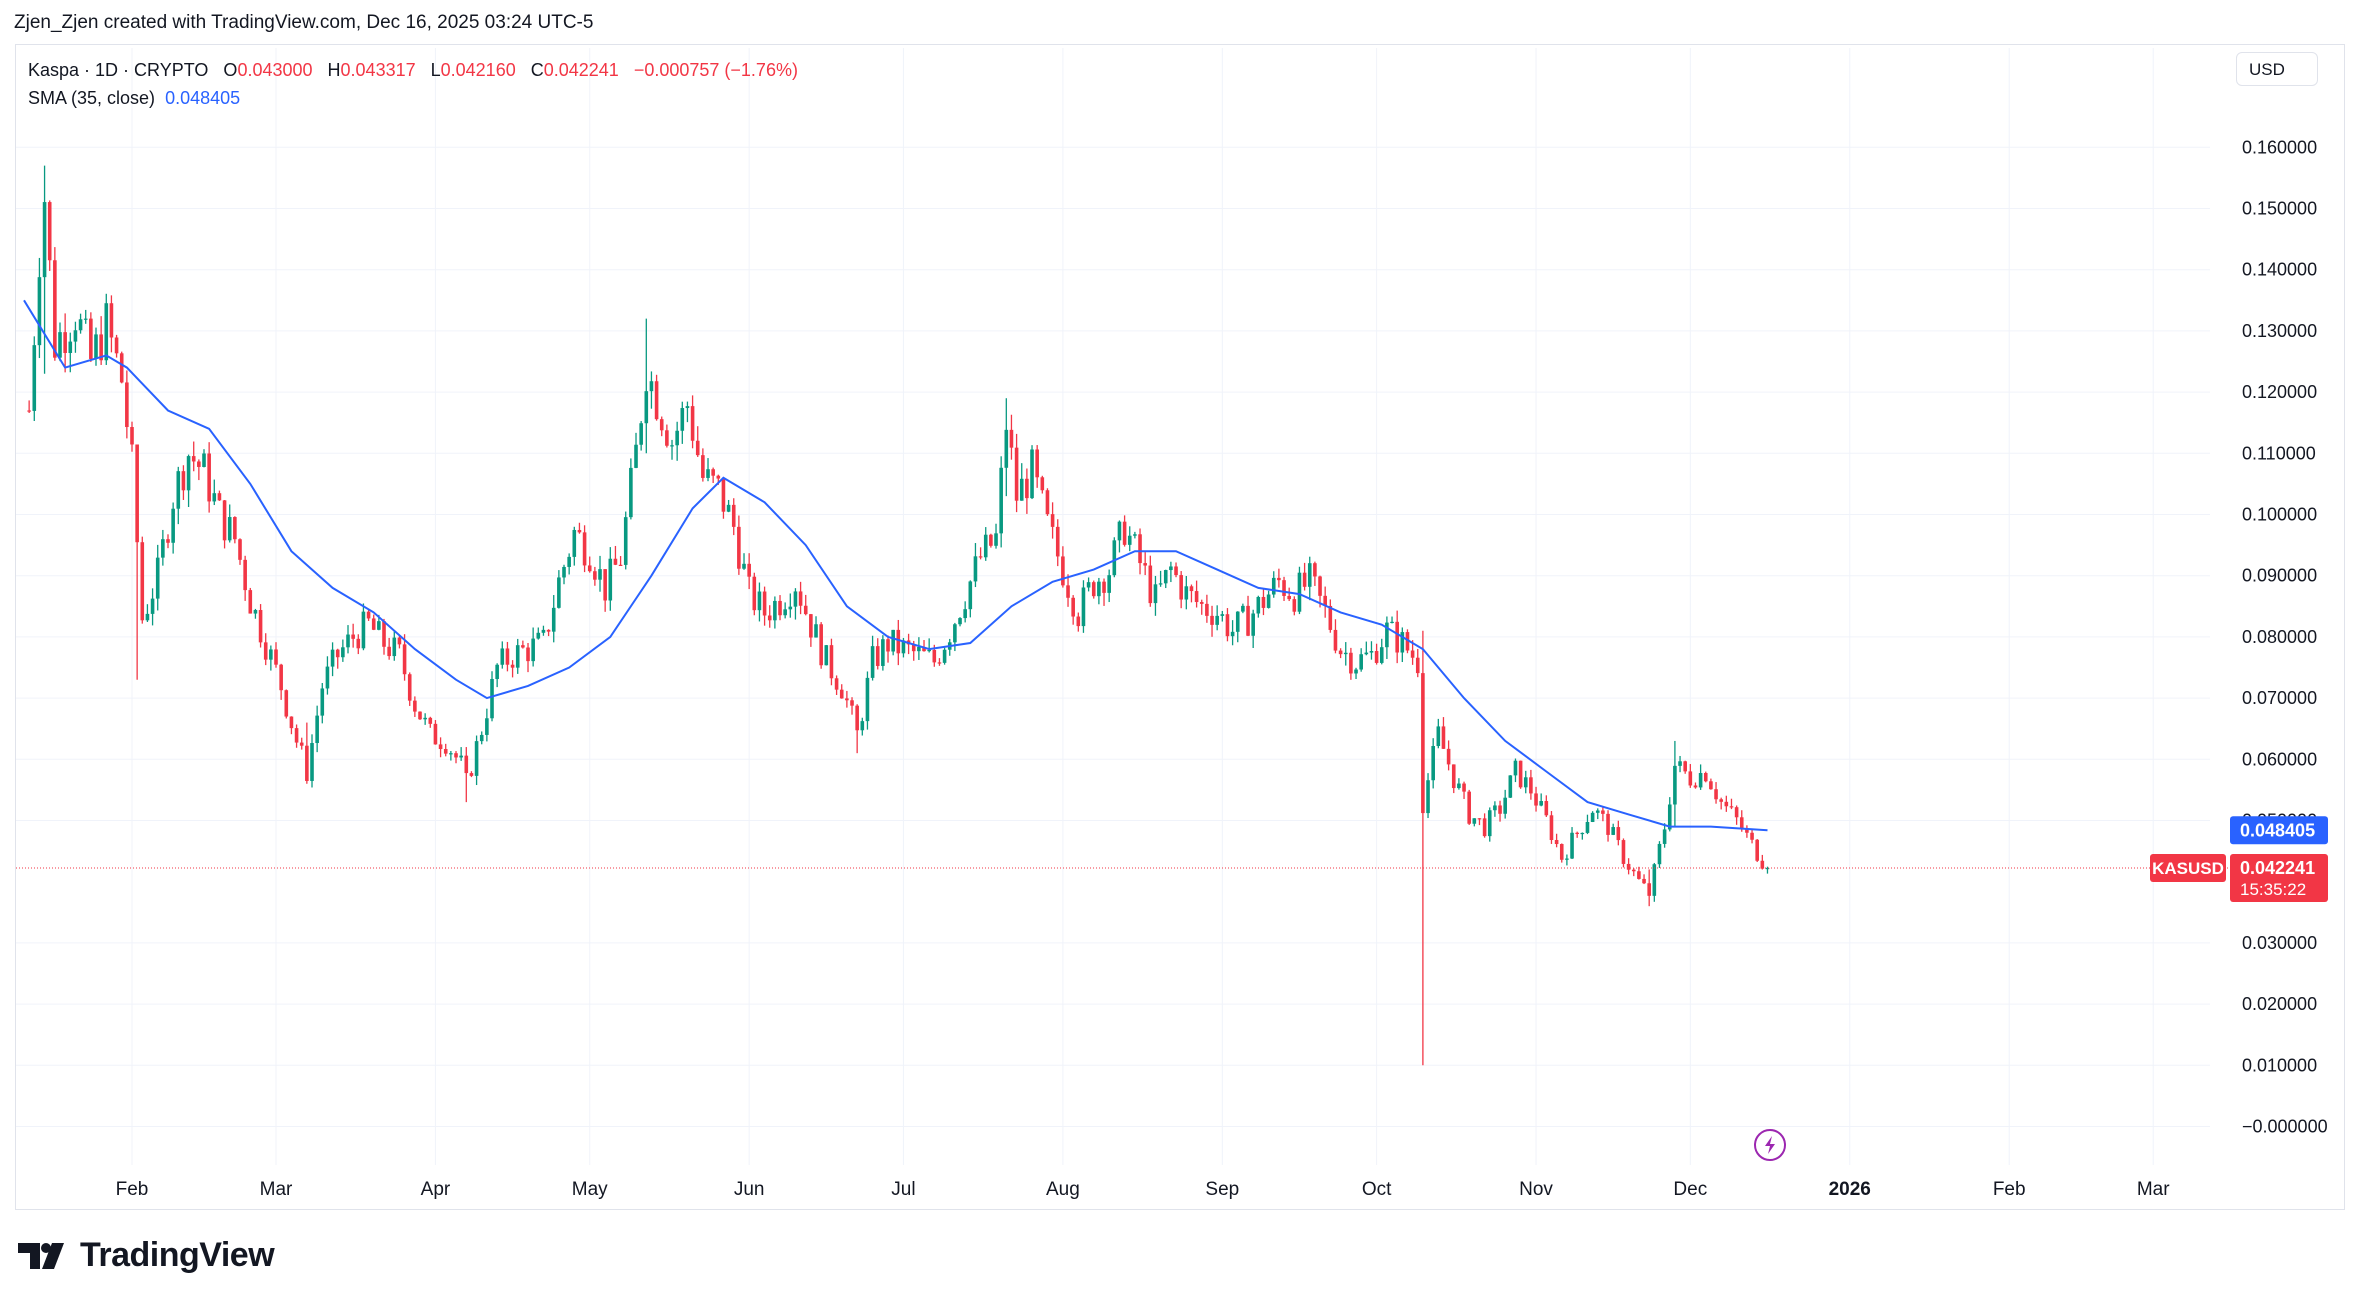  Describe the element at coordinates (1850, 1189) in the screenshot. I see `time-axis-label: 2026` at that location.